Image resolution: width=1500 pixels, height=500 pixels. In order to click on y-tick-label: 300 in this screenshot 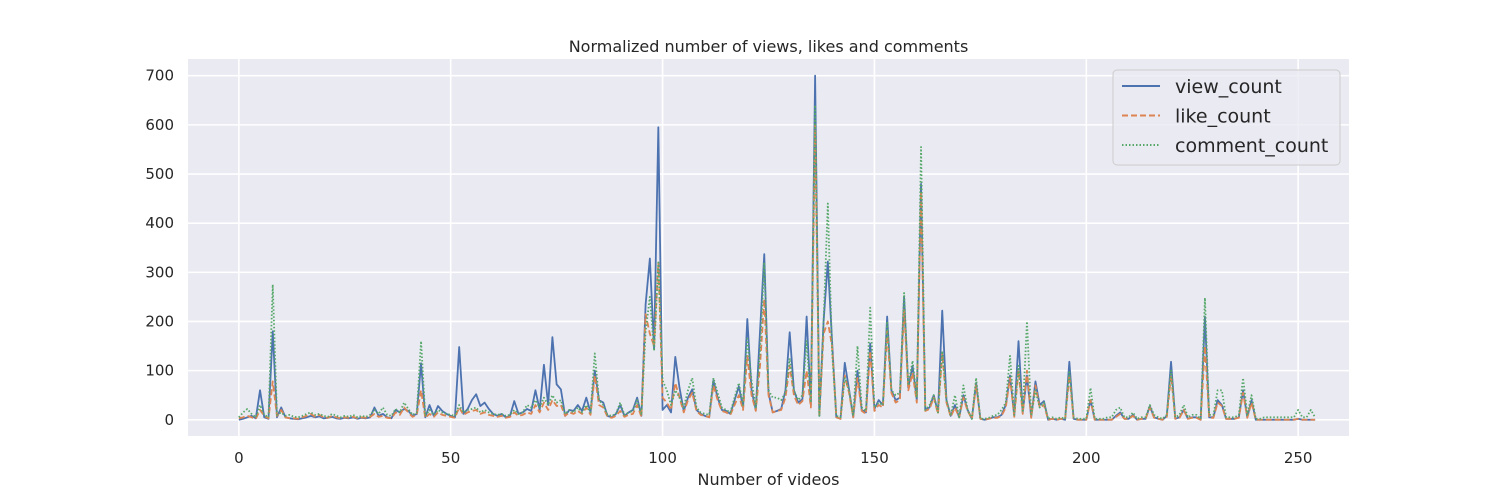, I will do `click(159, 272)`.